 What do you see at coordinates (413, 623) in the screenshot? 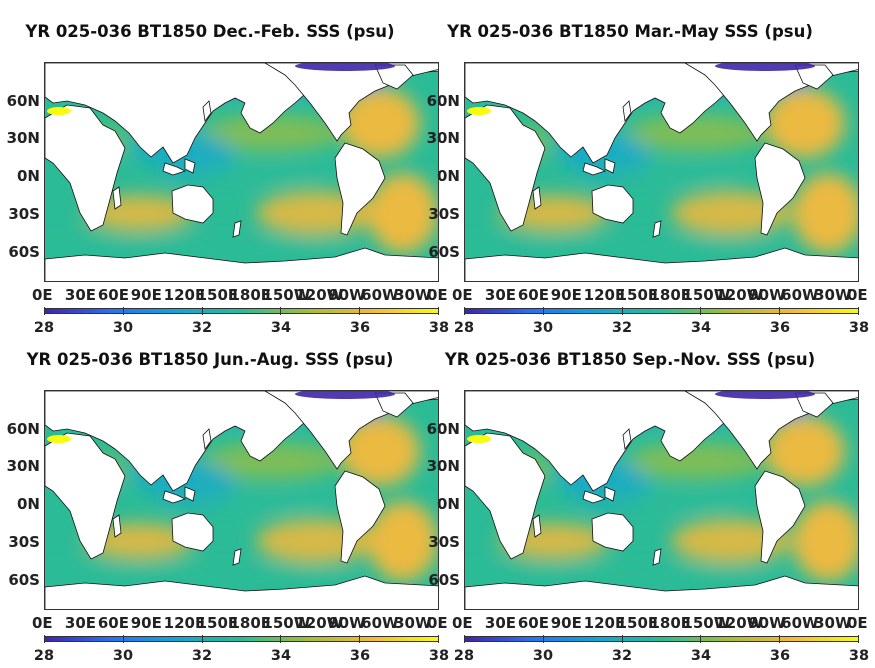
I see `longitude-label: 30W` at bounding box center [413, 623].